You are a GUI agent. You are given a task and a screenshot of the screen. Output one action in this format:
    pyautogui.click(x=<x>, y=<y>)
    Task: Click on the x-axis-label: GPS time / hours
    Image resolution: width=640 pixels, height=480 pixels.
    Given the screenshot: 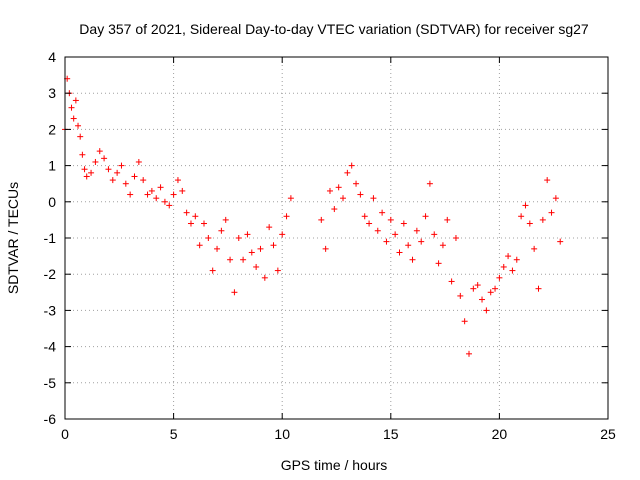 What is the action you would take?
    pyautogui.click(x=334, y=465)
    